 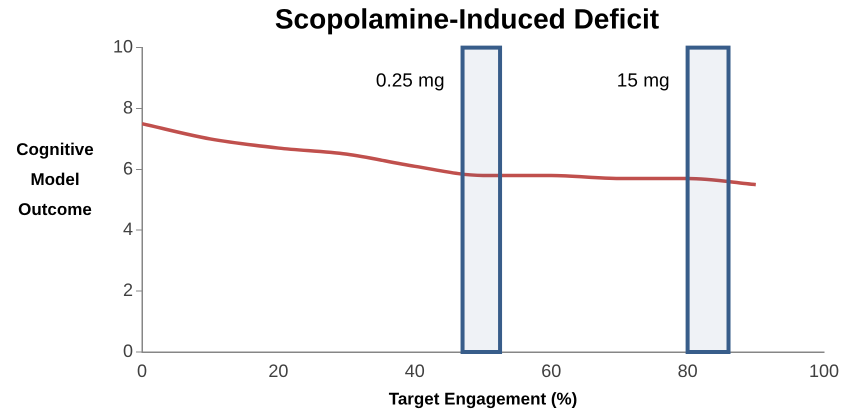 I want to click on y-tick-label: 10, so click(x=123, y=46).